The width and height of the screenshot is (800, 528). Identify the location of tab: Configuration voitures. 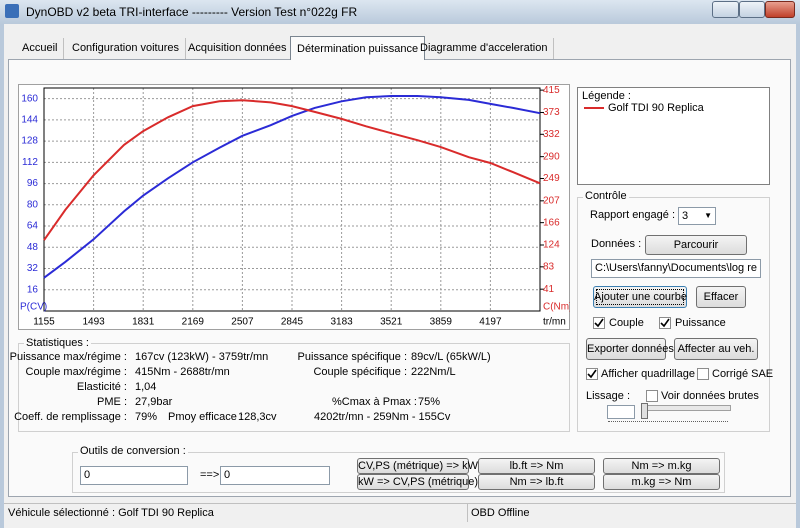
(126, 48).